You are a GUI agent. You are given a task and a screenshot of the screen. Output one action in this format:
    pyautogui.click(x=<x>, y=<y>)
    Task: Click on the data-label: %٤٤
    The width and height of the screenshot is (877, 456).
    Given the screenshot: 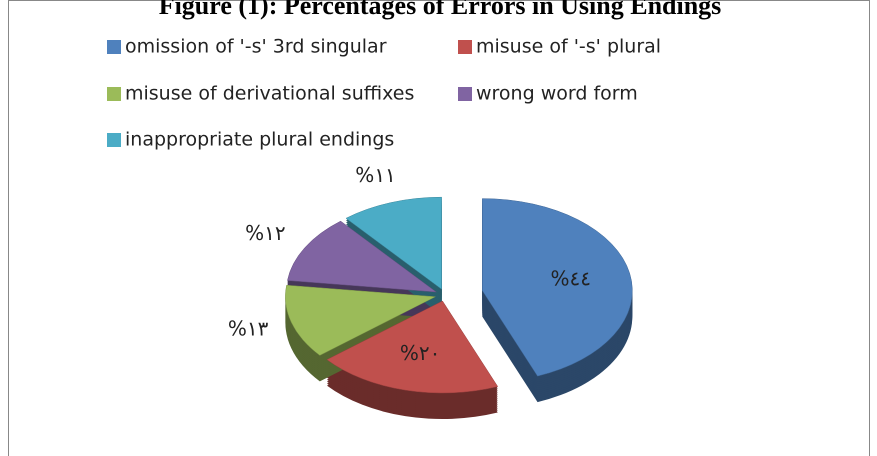 What is the action you would take?
    pyautogui.click(x=570, y=279)
    